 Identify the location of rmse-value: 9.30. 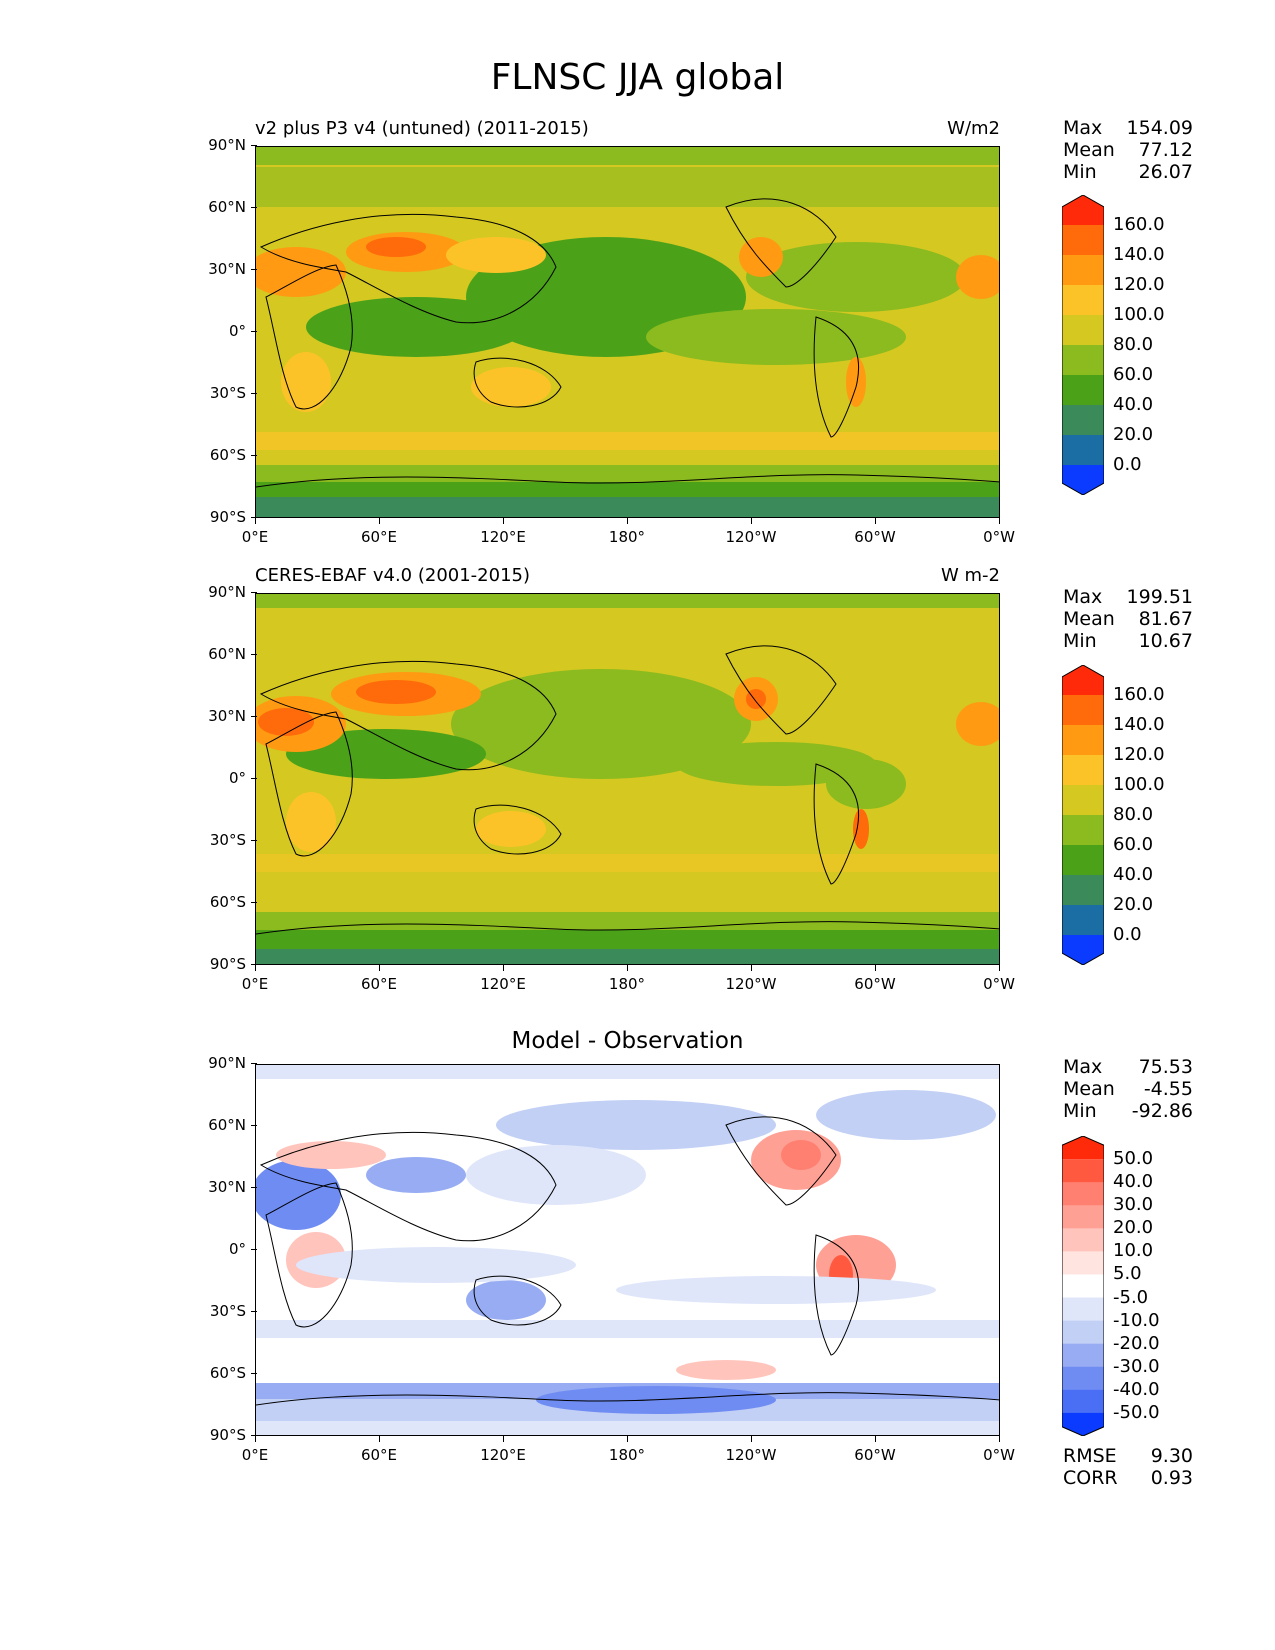
(1171, 1456).